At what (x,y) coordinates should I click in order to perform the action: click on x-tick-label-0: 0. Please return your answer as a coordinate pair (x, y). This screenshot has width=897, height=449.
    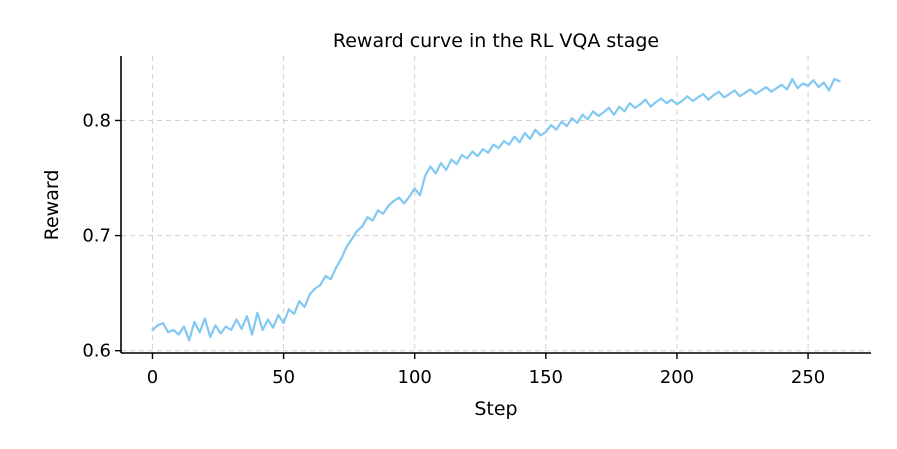
    Looking at the image, I should click on (152, 377).